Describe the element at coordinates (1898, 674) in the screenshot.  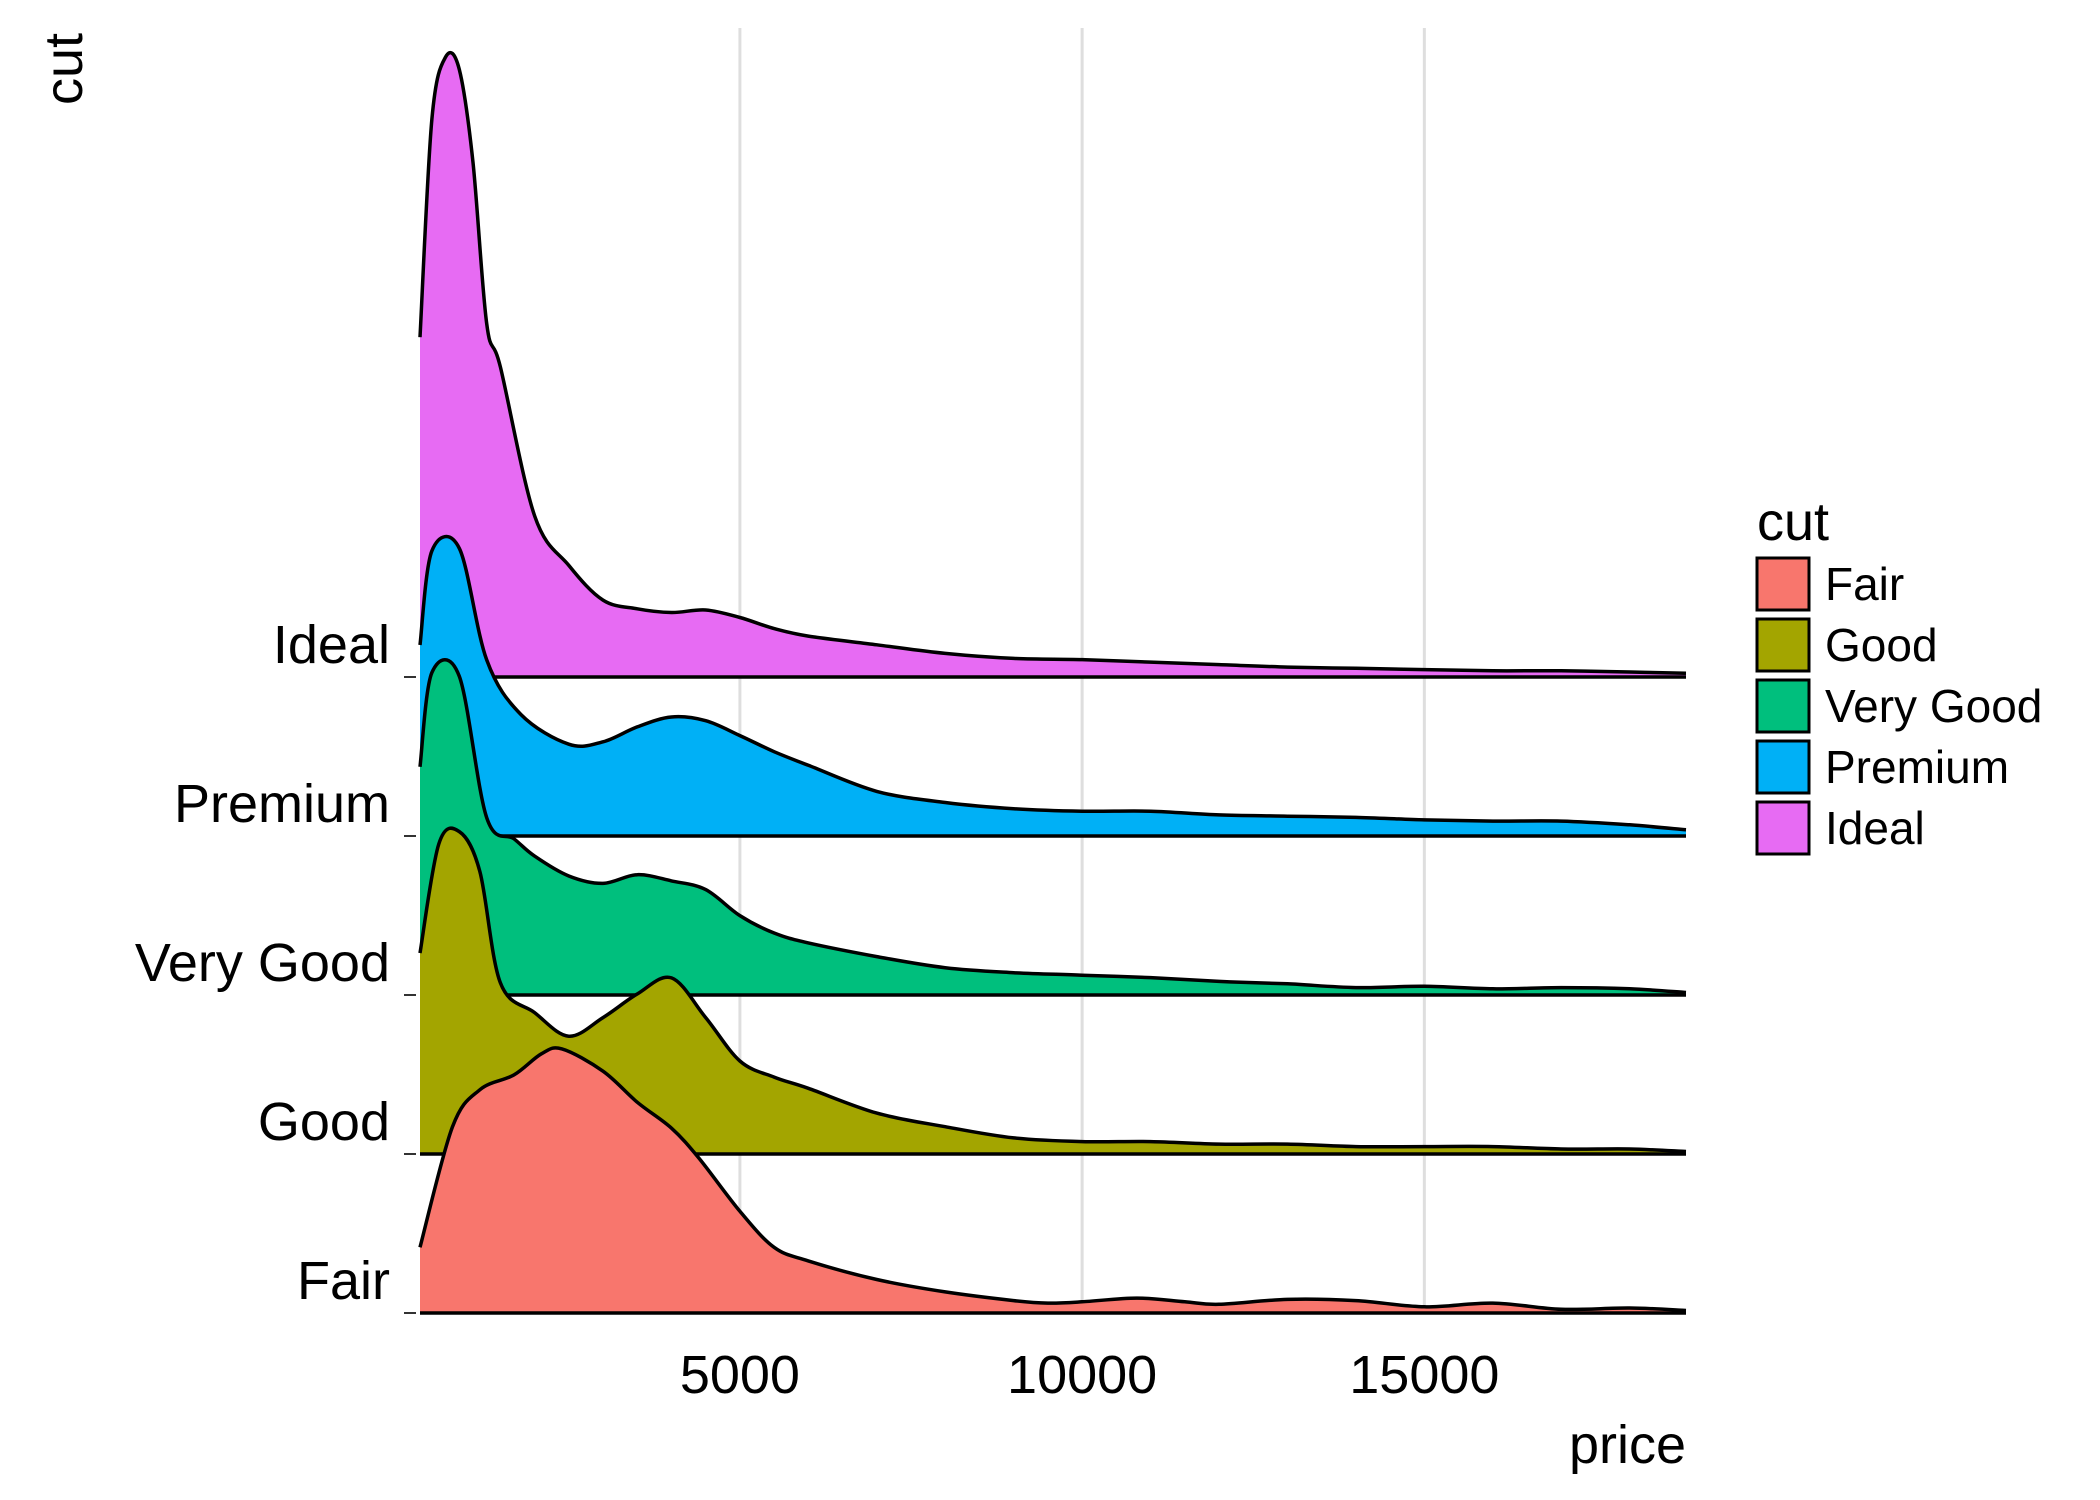
I see `legend: cut Fair Good Very Good Premium Ideal` at that location.